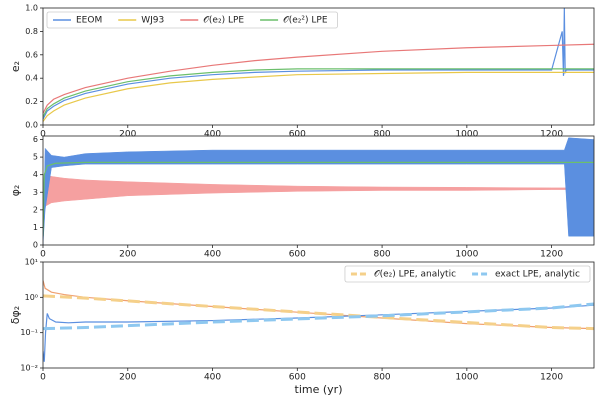 This screenshot has height=400, width=600. I want to click on legend-box, so click(467, 274).